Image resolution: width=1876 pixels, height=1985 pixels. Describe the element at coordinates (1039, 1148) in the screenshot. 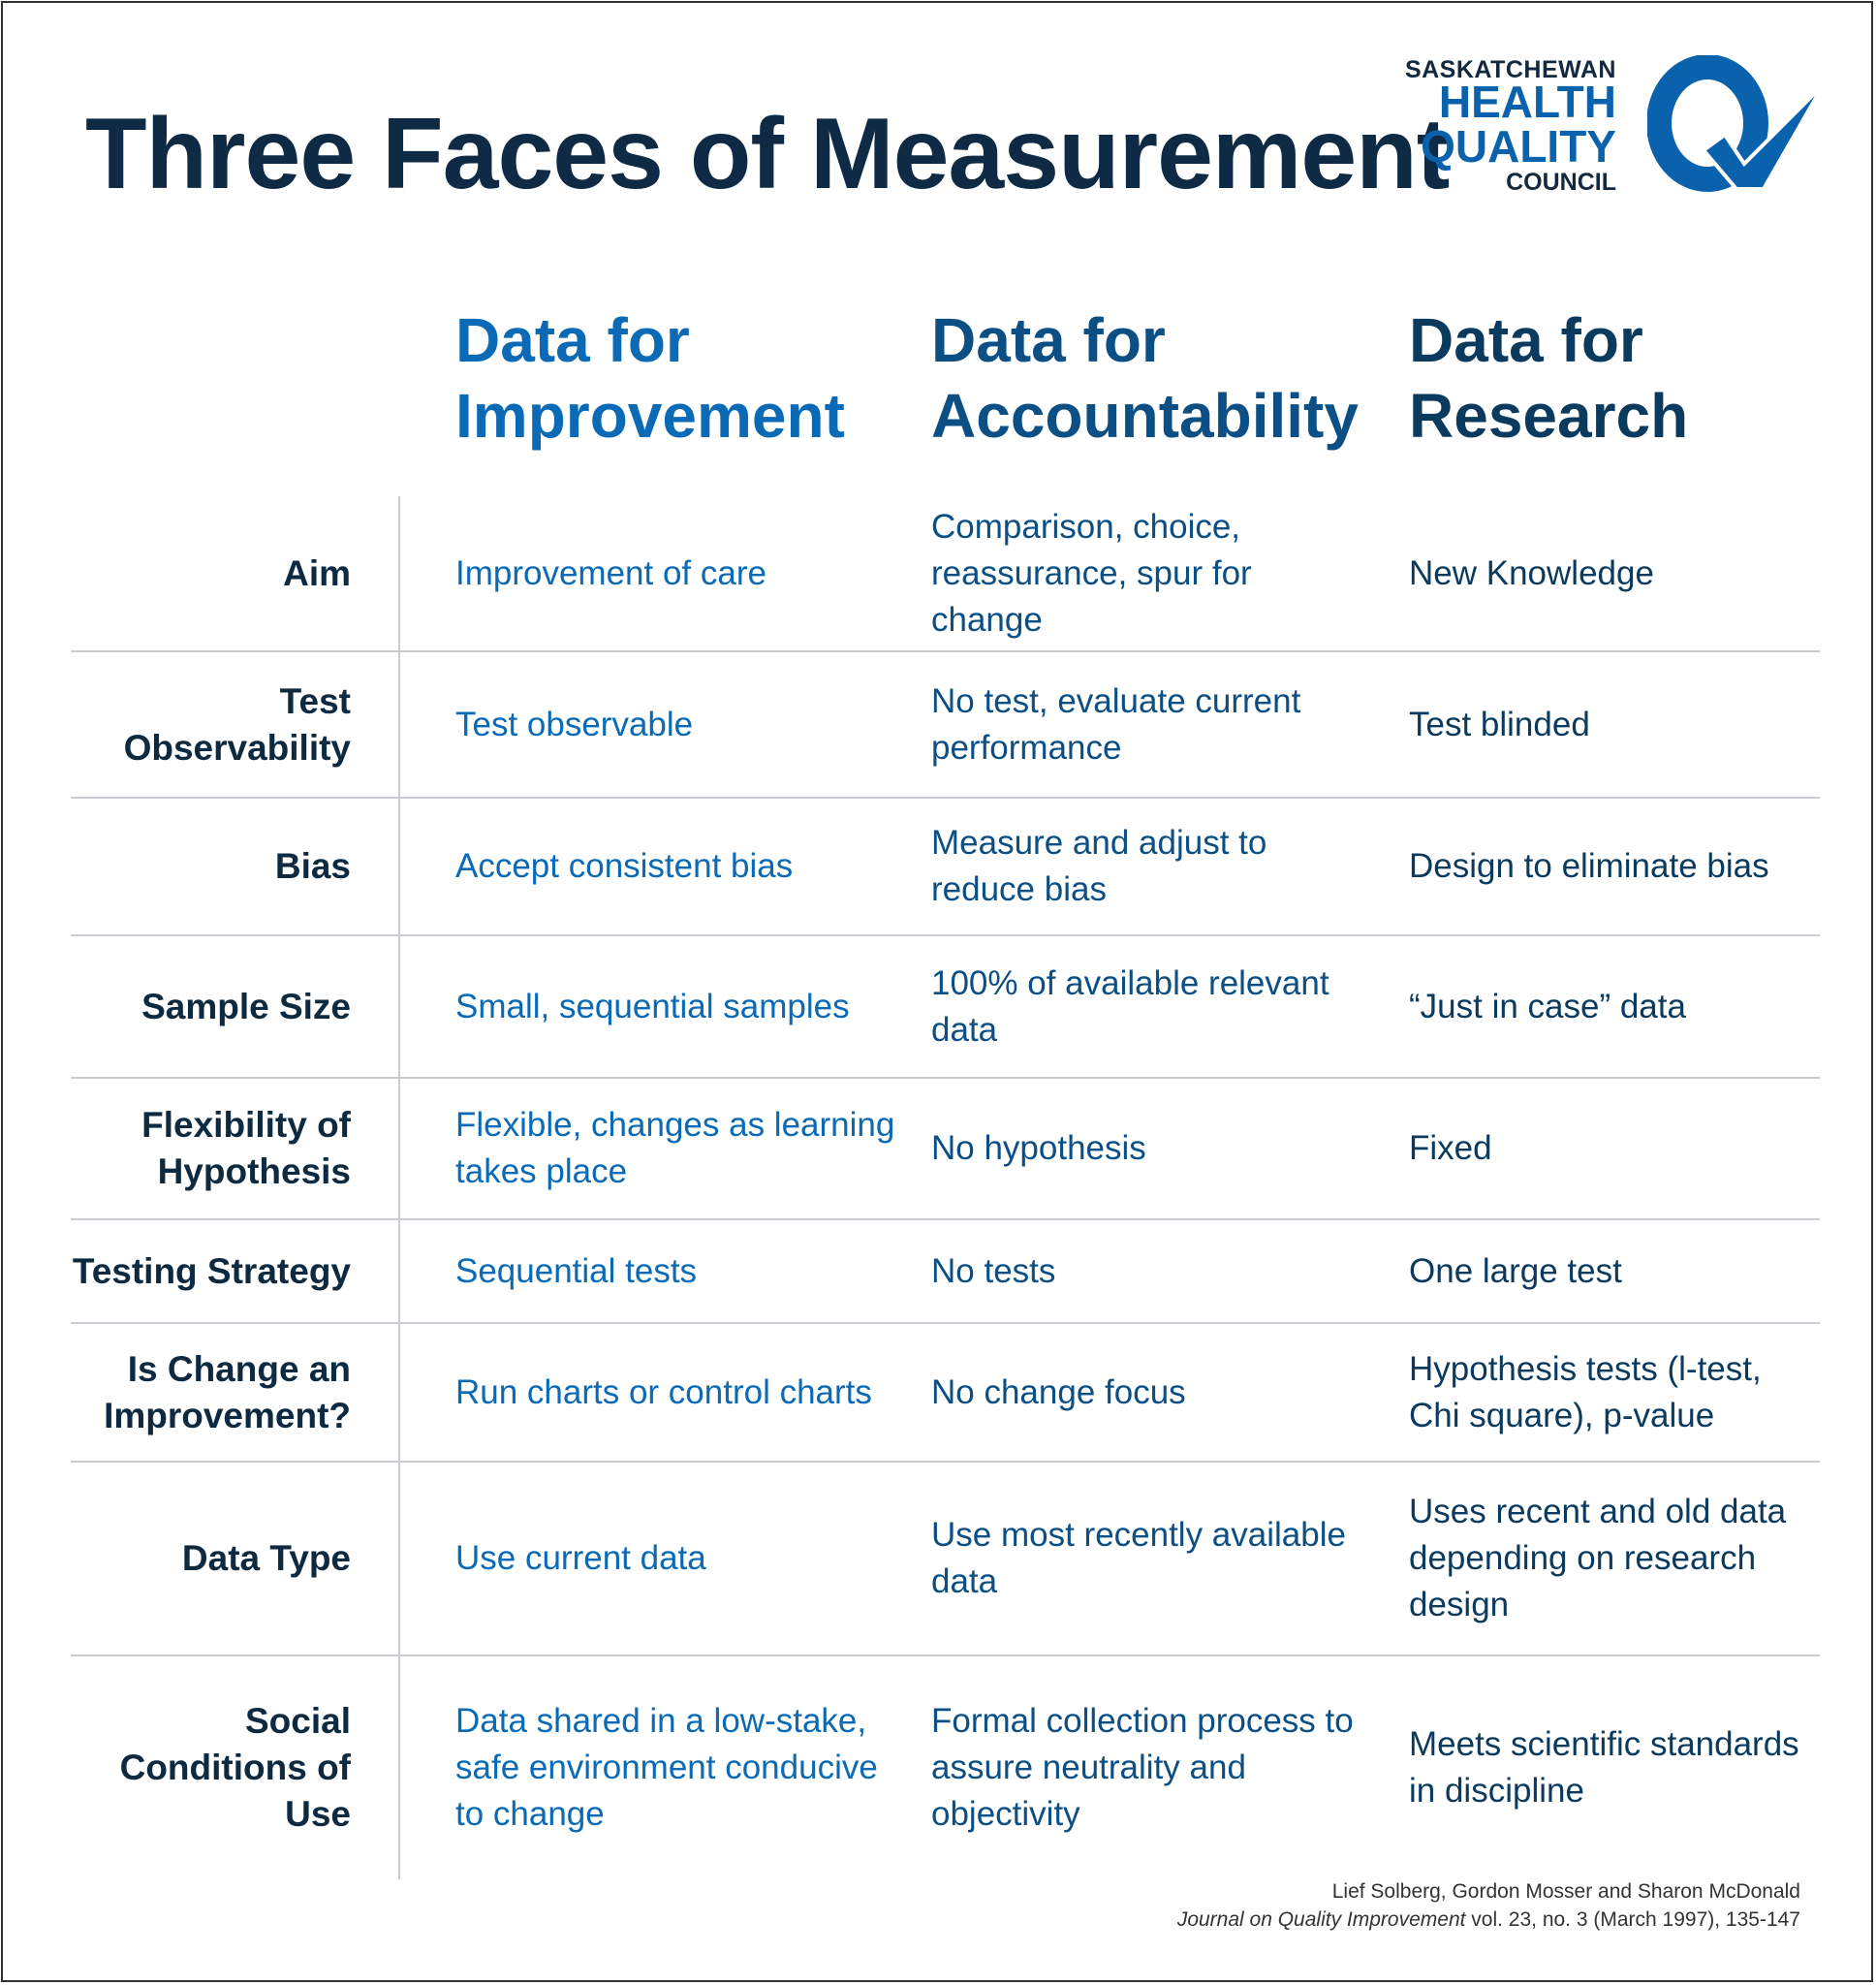

I see `cell-accountability: No hypothesis` at that location.